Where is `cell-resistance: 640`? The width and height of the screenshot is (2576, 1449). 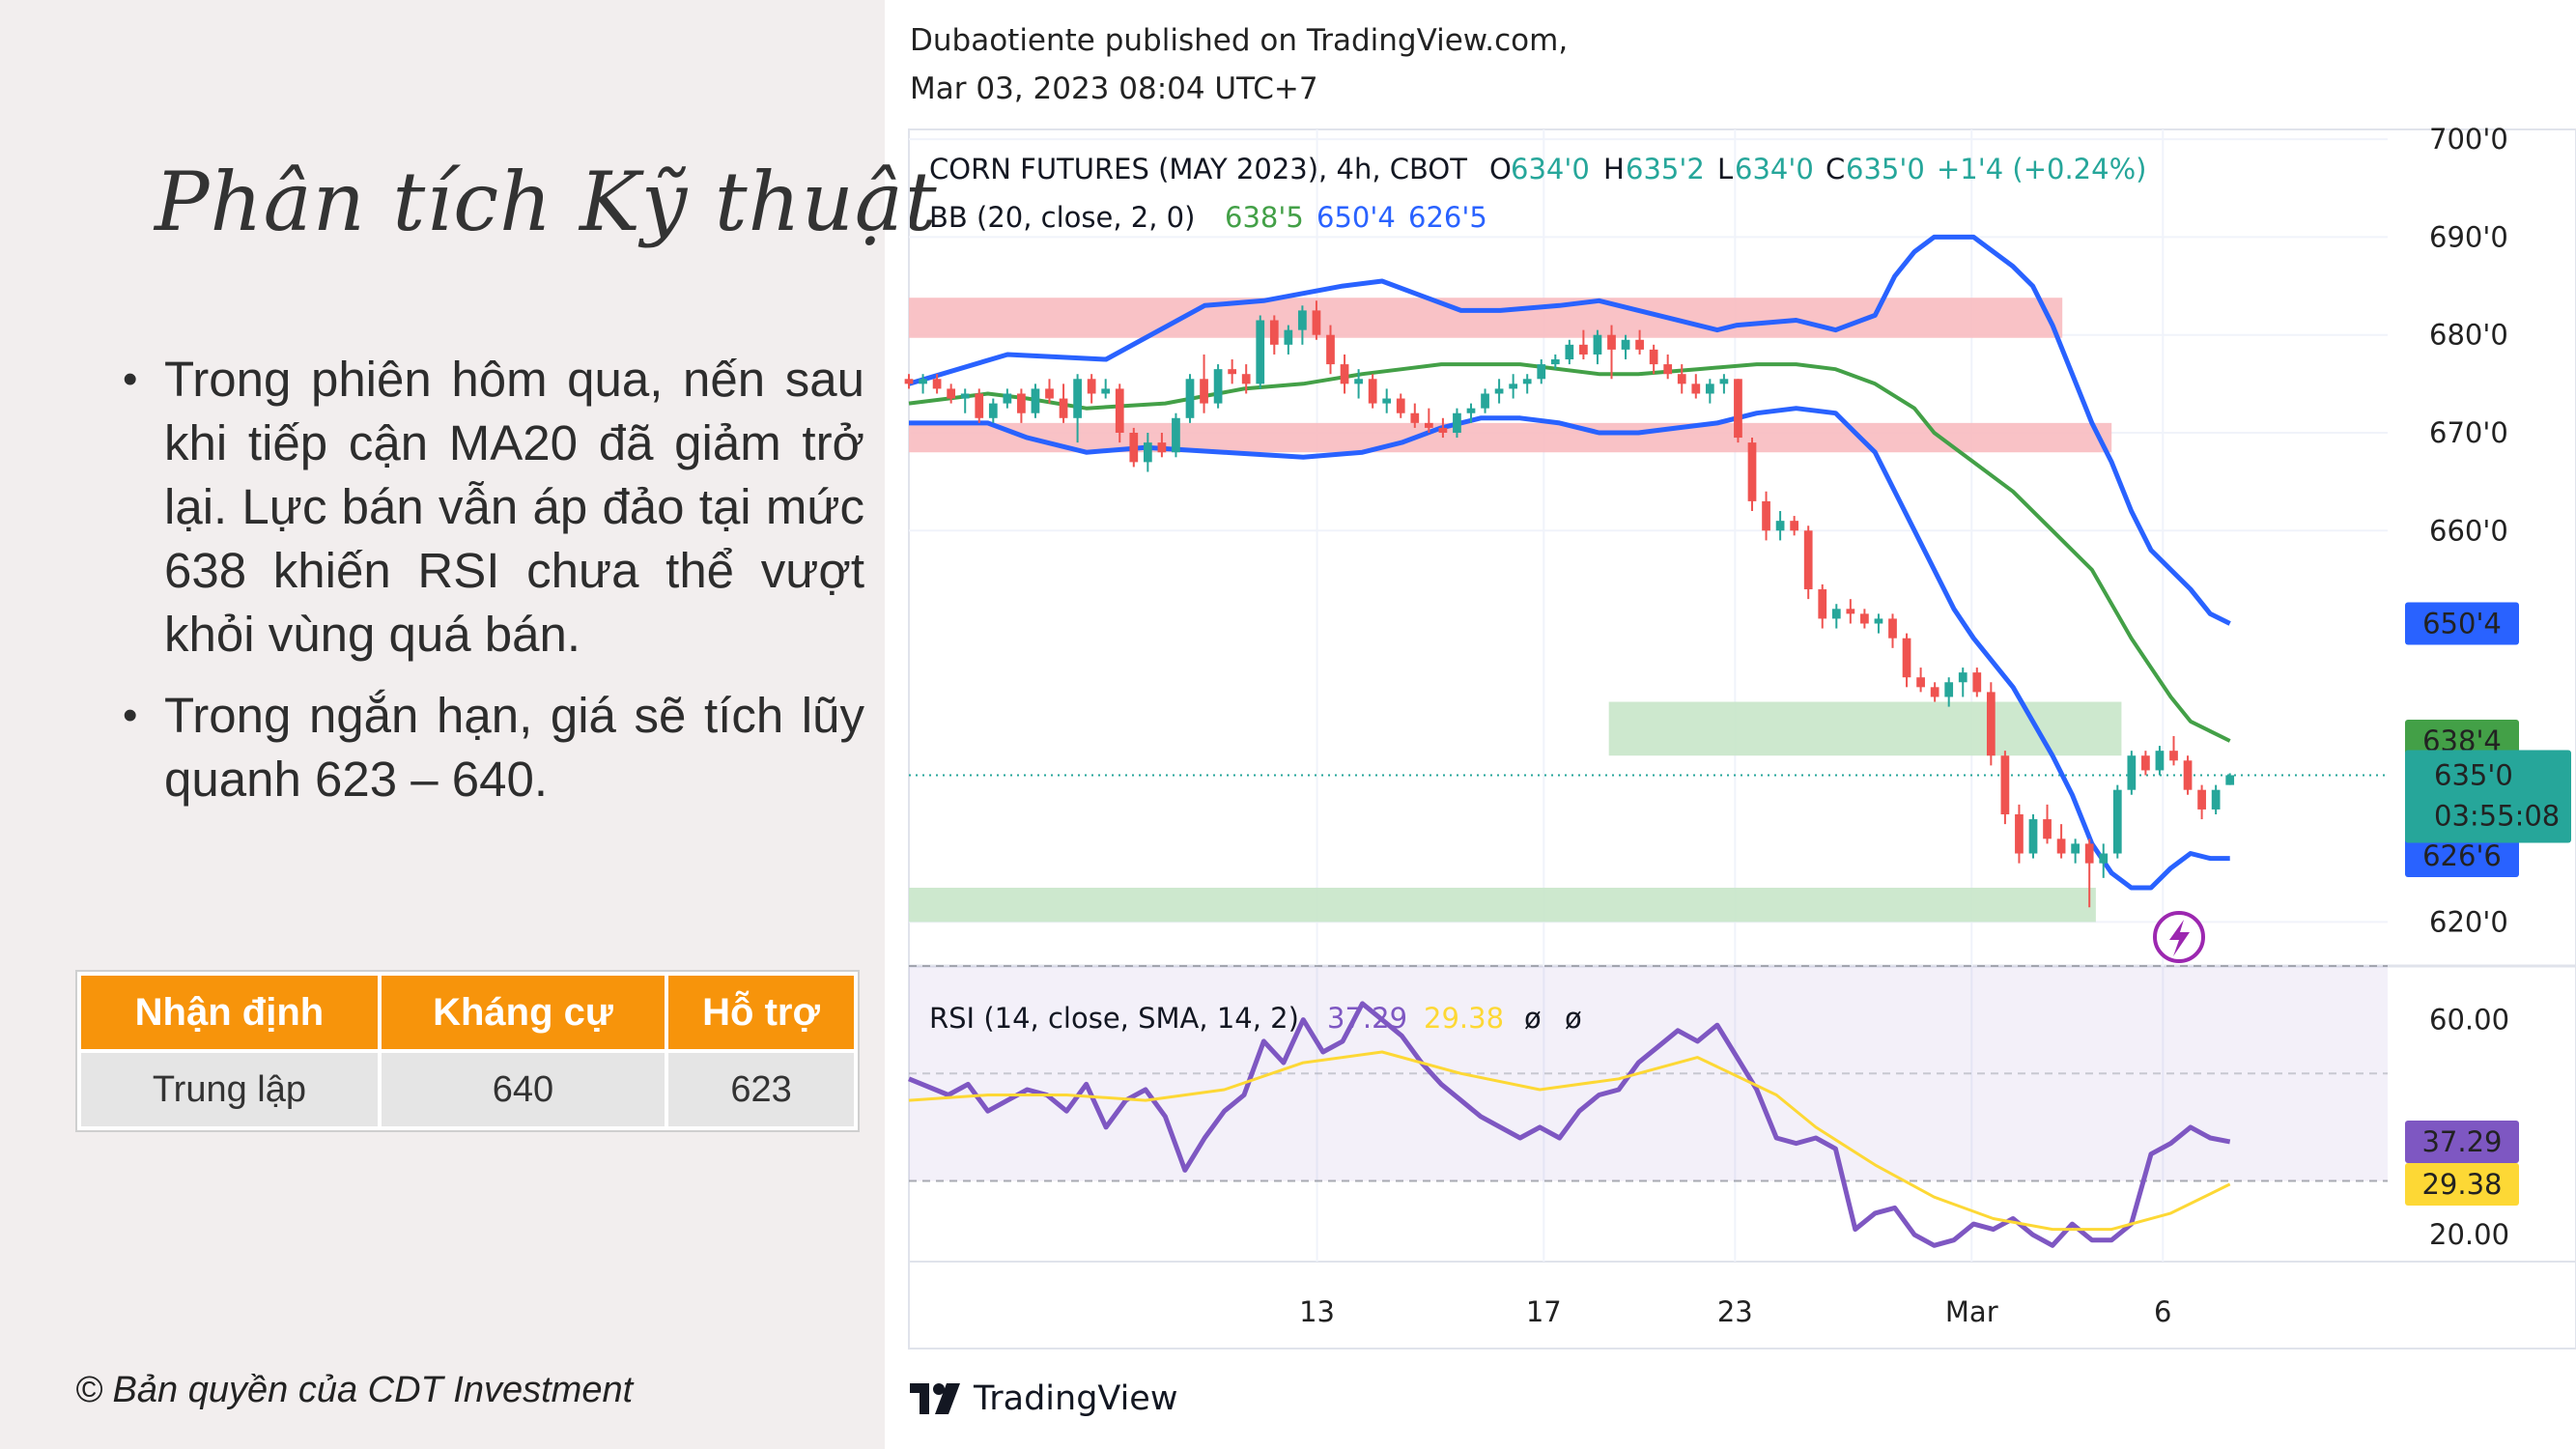
cell-resistance: 640 is located at coordinates (523, 1089).